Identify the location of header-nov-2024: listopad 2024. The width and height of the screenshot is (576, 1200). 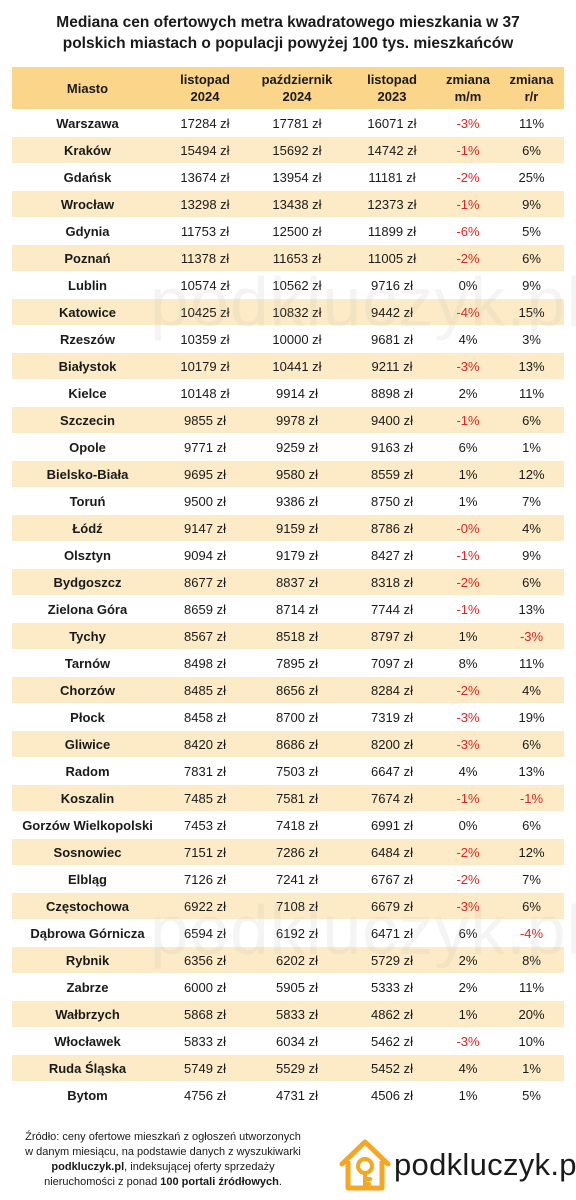
(205, 88).